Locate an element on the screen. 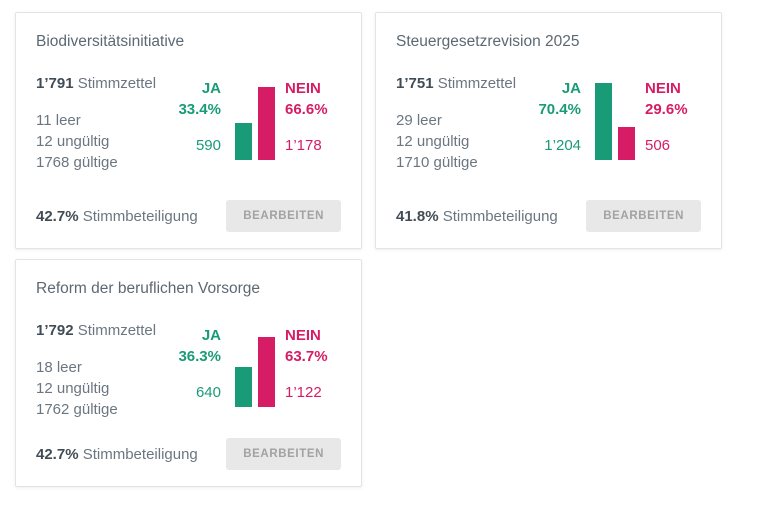  no-column: NEIN 63.7% 1’122 is located at coordinates (313, 367).